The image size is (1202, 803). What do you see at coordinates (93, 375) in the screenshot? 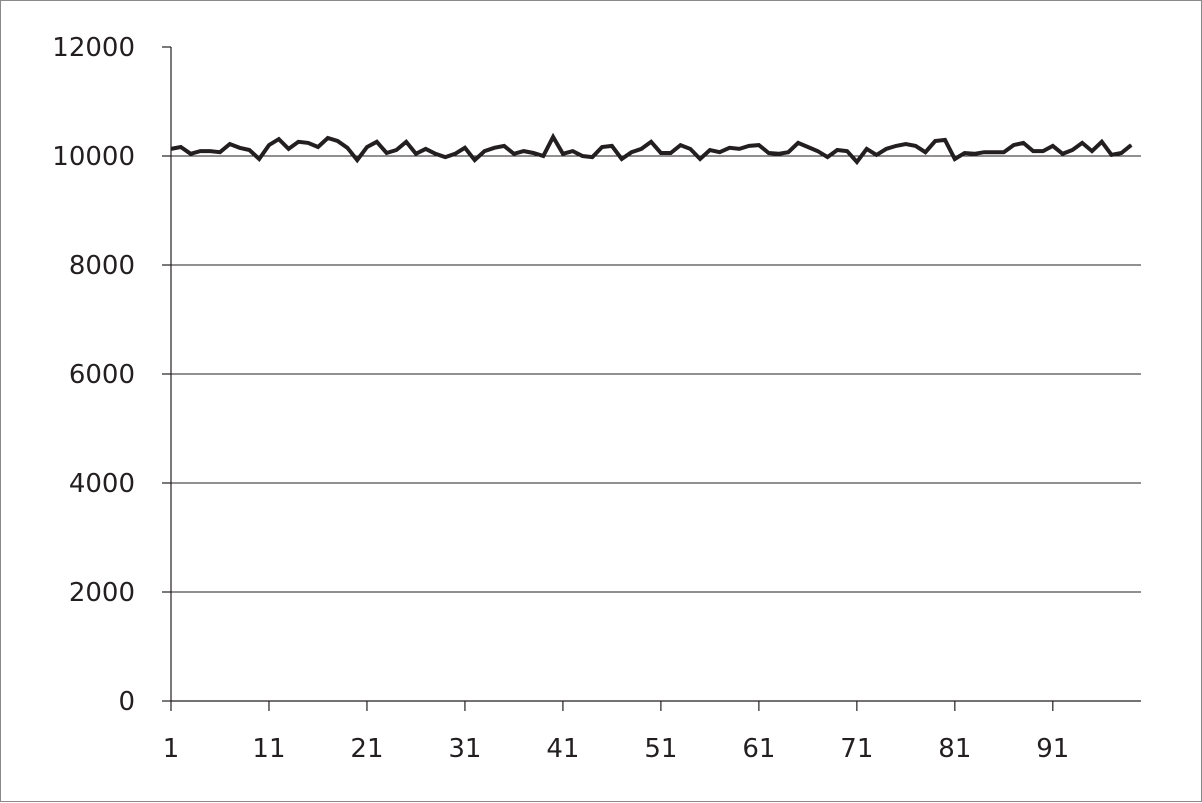
I see `y-tick-labels: 0 2000 4000 6000 8000 10000 12000` at bounding box center [93, 375].